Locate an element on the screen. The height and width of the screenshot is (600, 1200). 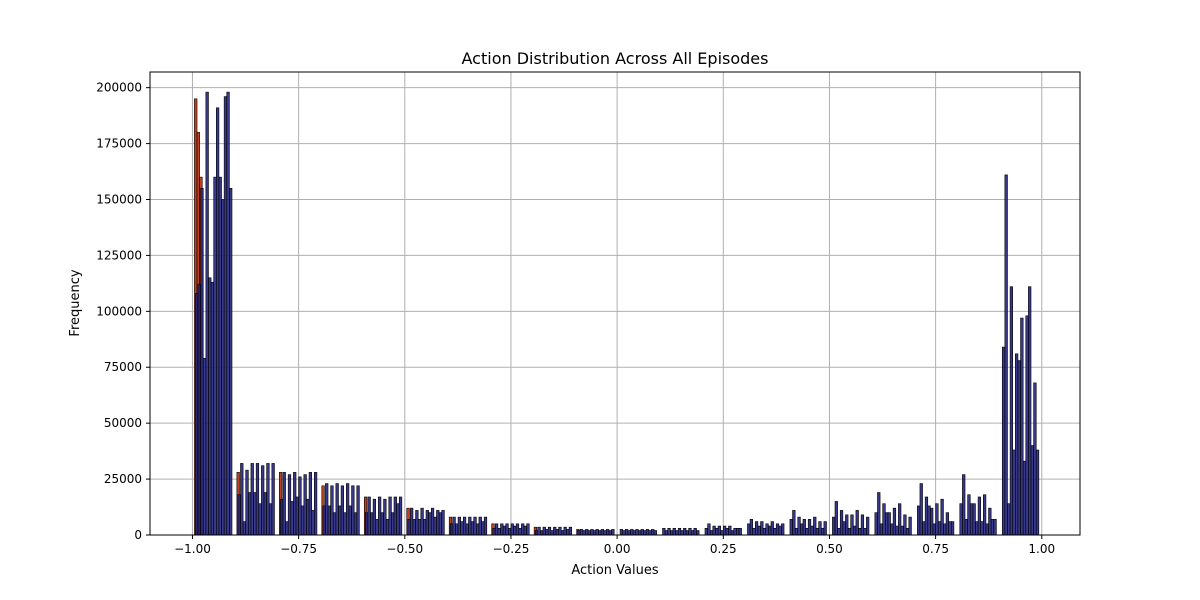
y-tick-label: 25000 is located at coordinates (123, 479).